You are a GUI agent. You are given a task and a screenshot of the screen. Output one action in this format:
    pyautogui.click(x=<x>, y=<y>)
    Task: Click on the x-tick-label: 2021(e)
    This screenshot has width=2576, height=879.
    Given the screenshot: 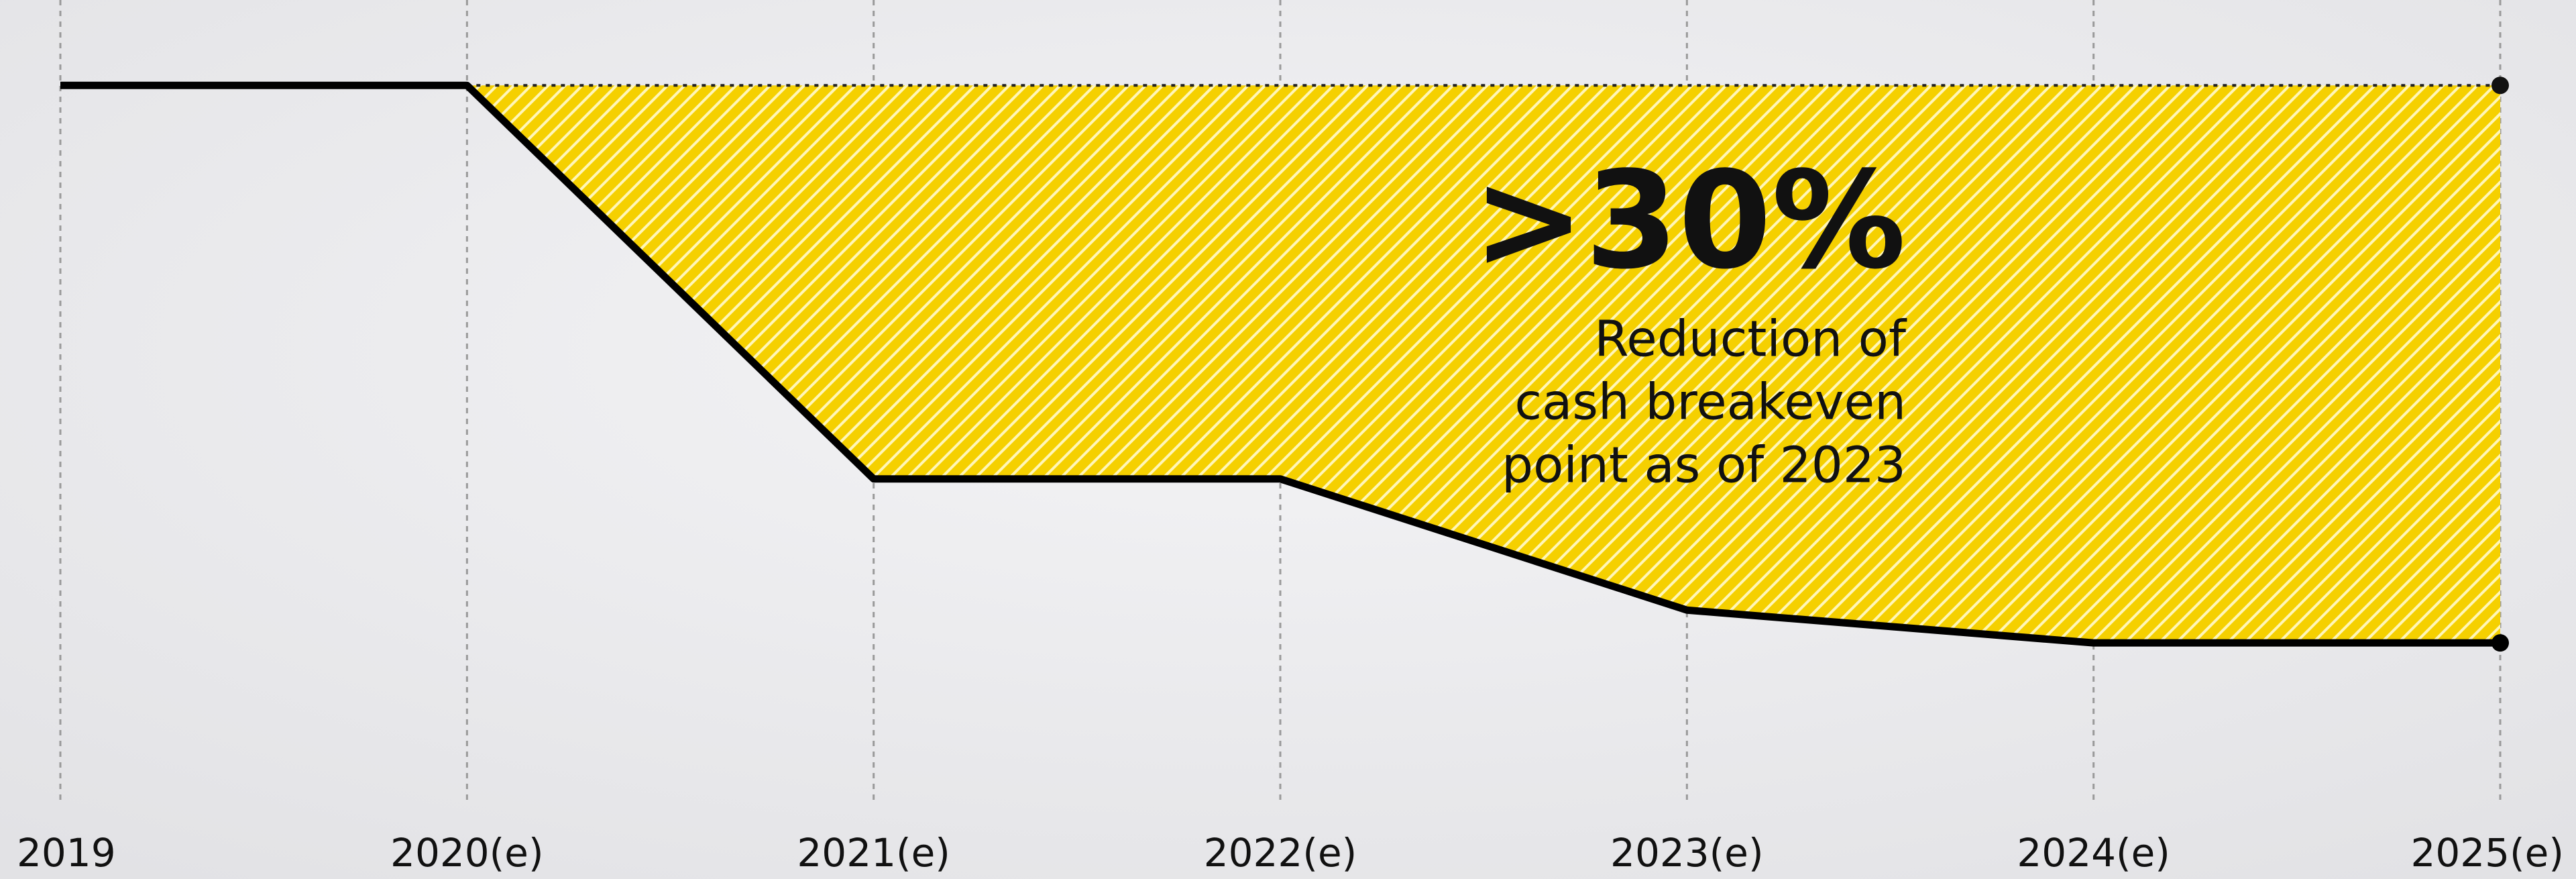 What is the action you would take?
    pyautogui.click(x=873, y=853)
    